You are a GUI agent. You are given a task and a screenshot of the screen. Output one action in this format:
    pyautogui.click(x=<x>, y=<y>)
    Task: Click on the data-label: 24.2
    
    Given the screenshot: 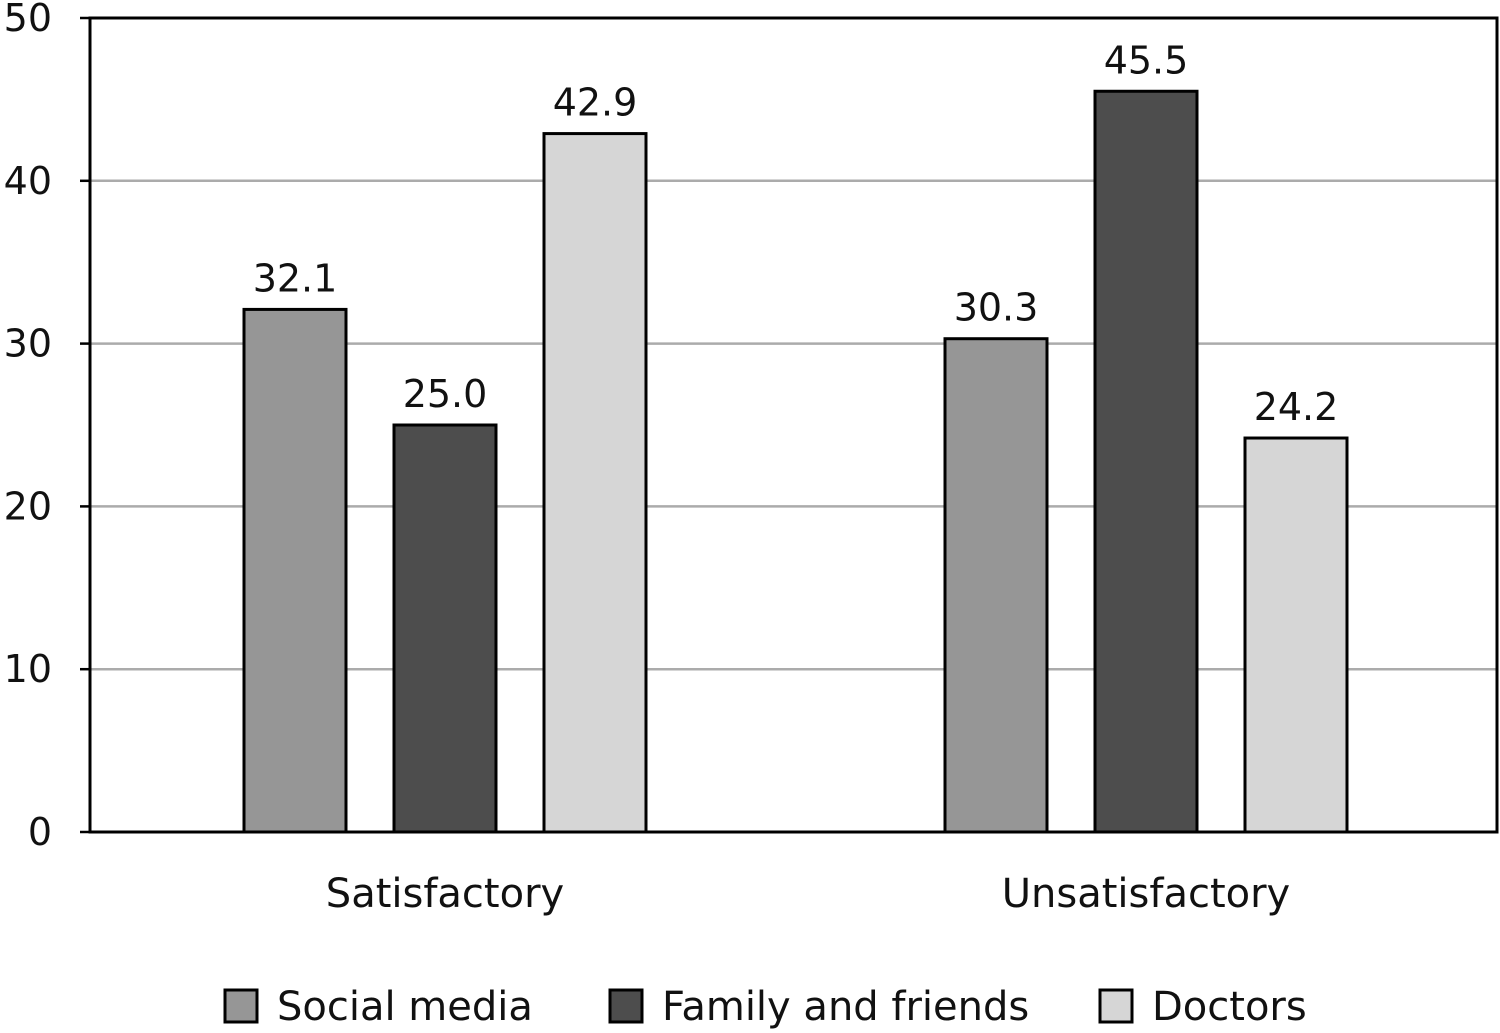 What is the action you would take?
    pyautogui.click(x=1296, y=407)
    